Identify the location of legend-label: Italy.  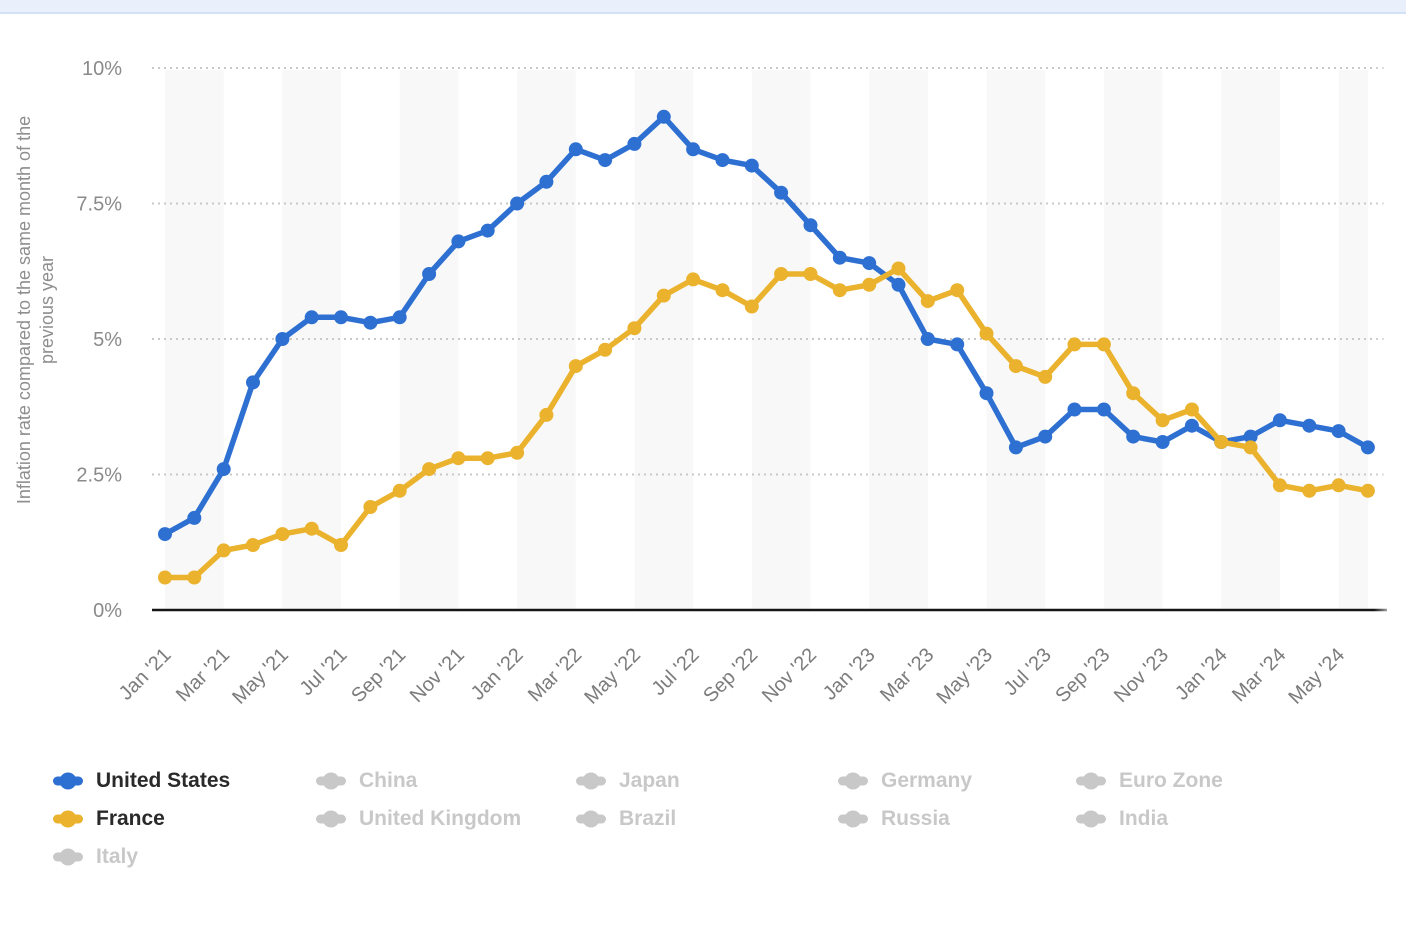
(117, 856).